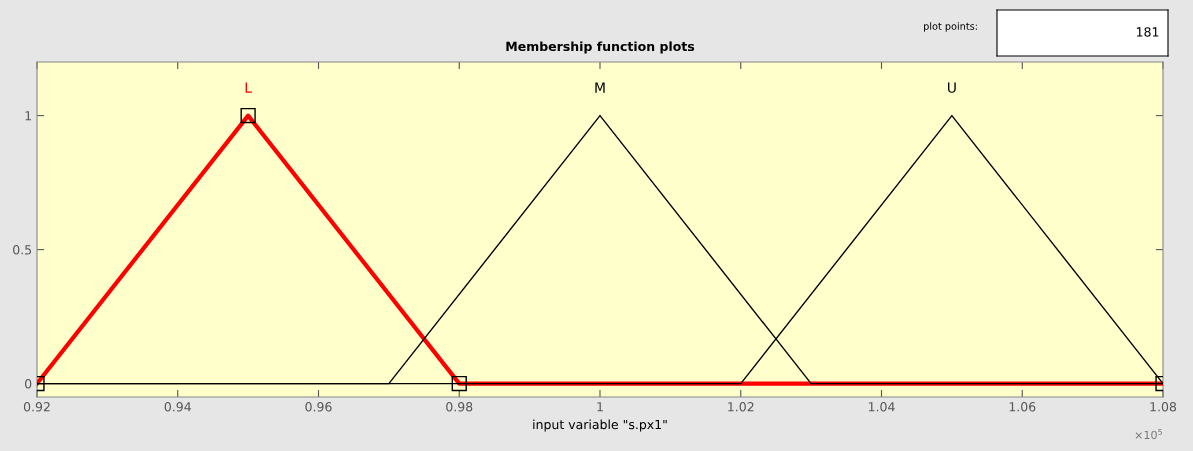 Image resolution: width=1193 pixels, height=451 pixels. What do you see at coordinates (600, 87) in the screenshot?
I see `series-label: M` at bounding box center [600, 87].